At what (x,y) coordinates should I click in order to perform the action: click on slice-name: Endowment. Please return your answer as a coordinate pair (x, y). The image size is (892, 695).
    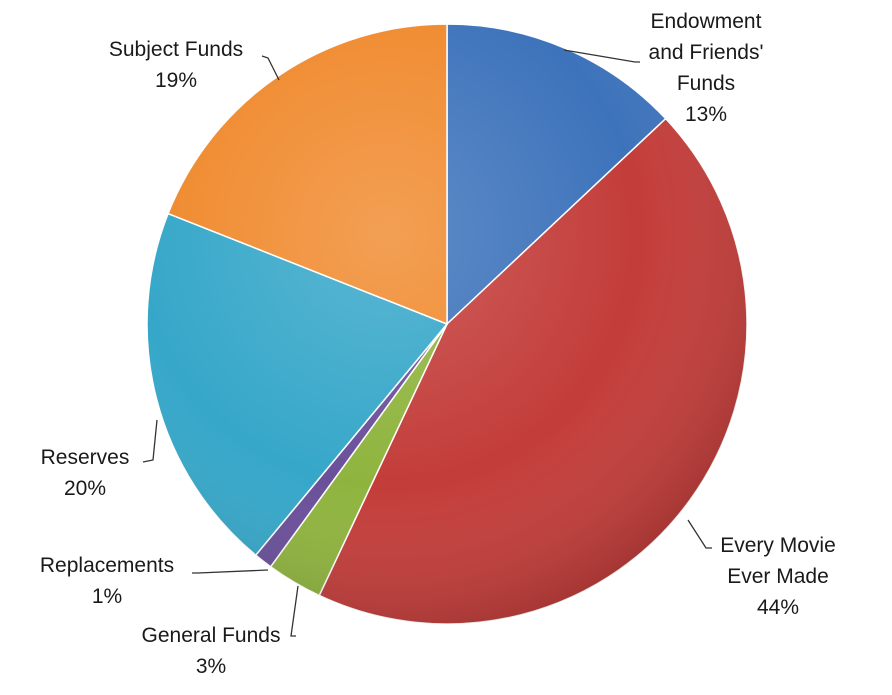
    Looking at the image, I should click on (706, 21).